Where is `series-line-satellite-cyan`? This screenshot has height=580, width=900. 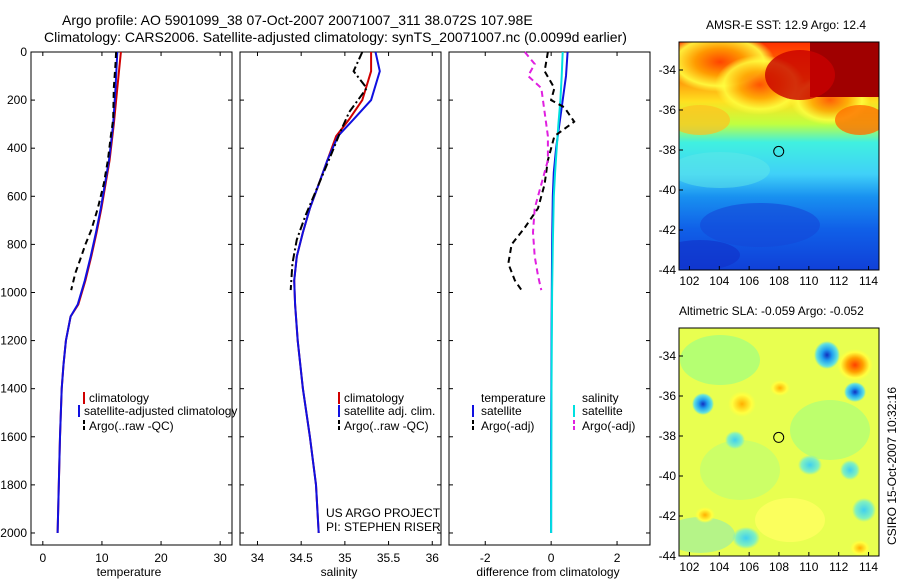
series-line-satellite-cyan is located at coordinates (557, 292).